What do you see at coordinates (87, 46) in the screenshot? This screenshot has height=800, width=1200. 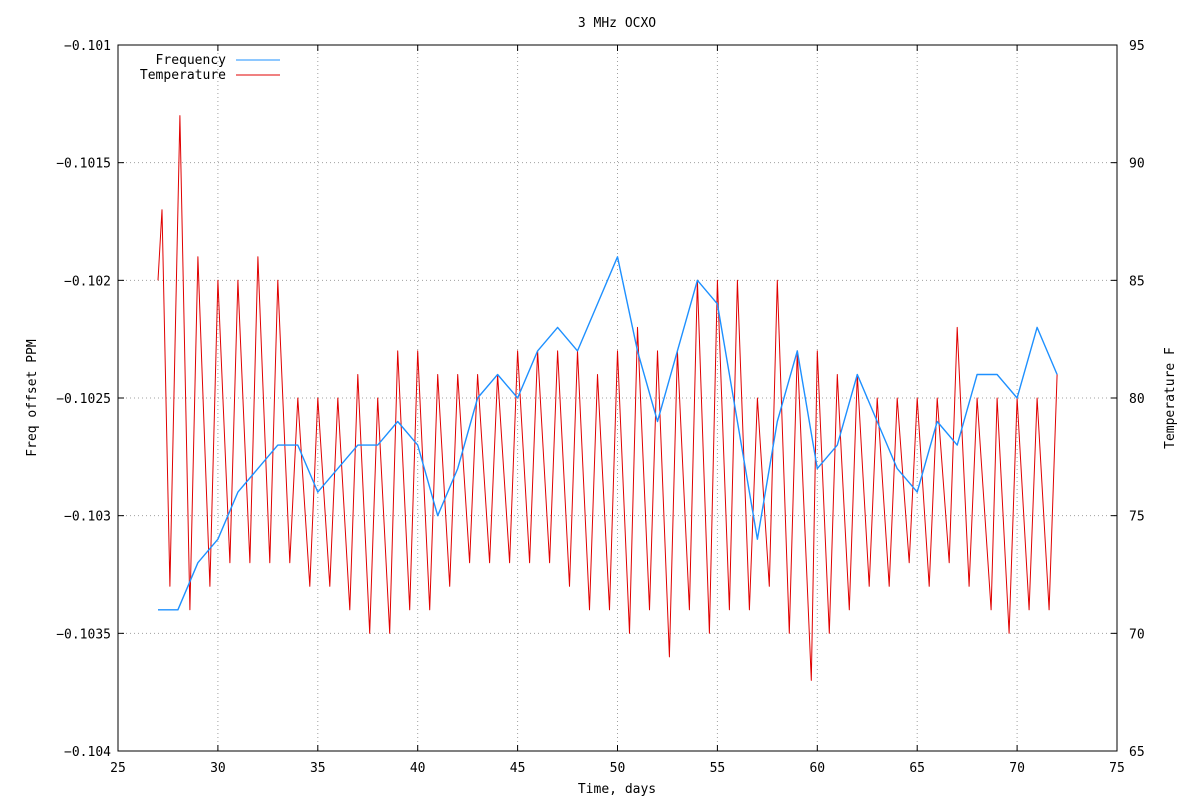 I see `y-tick-label: −0.101` at bounding box center [87, 46].